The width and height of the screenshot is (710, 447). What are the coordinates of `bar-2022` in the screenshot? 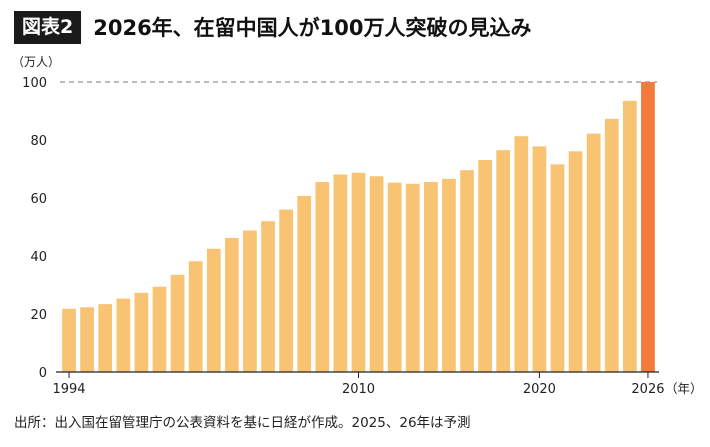 It's located at (575, 261).